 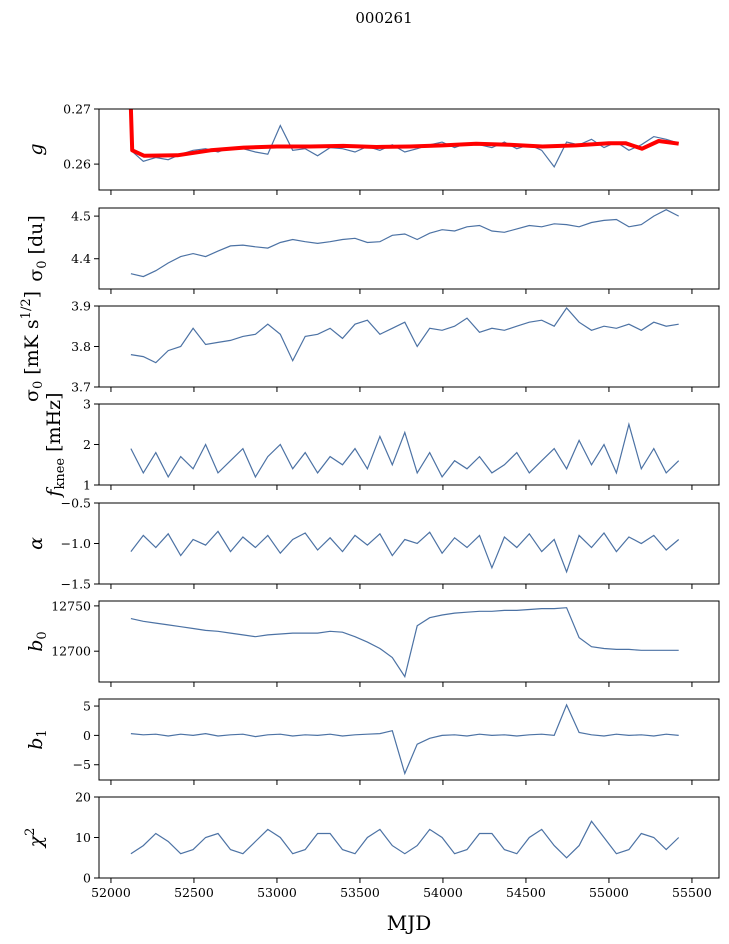 What do you see at coordinates (76, 584) in the screenshot?
I see `y-tick-label: −1.5` at bounding box center [76, 584].